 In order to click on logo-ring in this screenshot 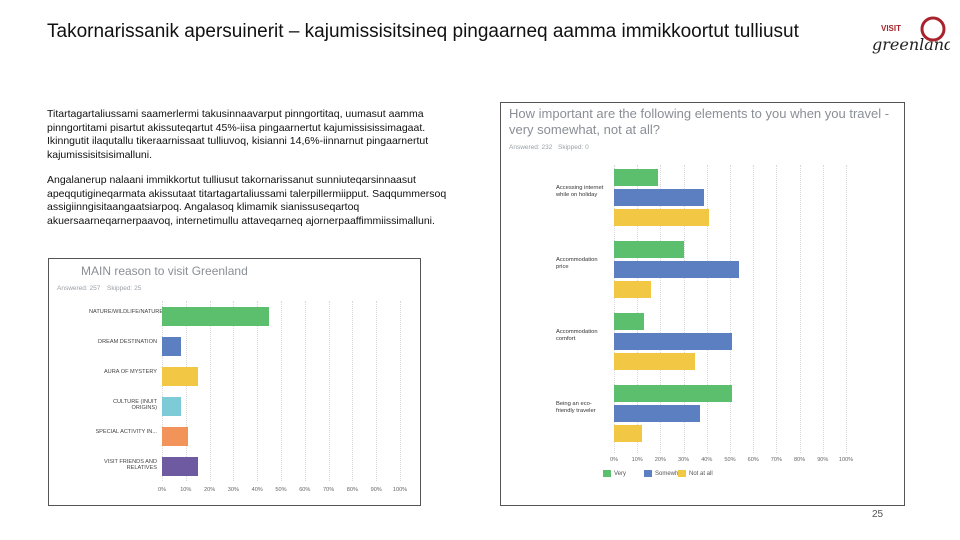, I will do `click(933, 29)`.